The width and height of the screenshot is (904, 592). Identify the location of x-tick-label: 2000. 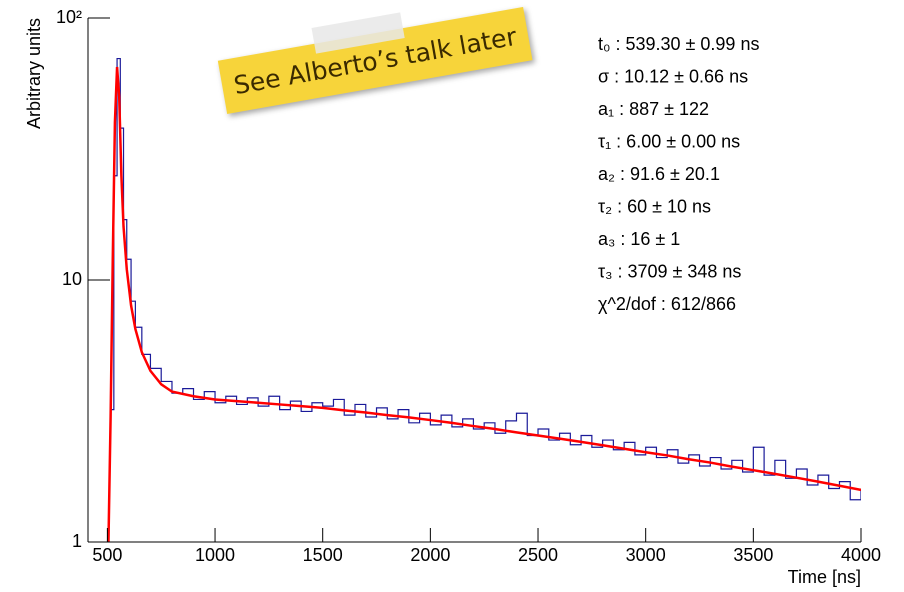
(430, 555).